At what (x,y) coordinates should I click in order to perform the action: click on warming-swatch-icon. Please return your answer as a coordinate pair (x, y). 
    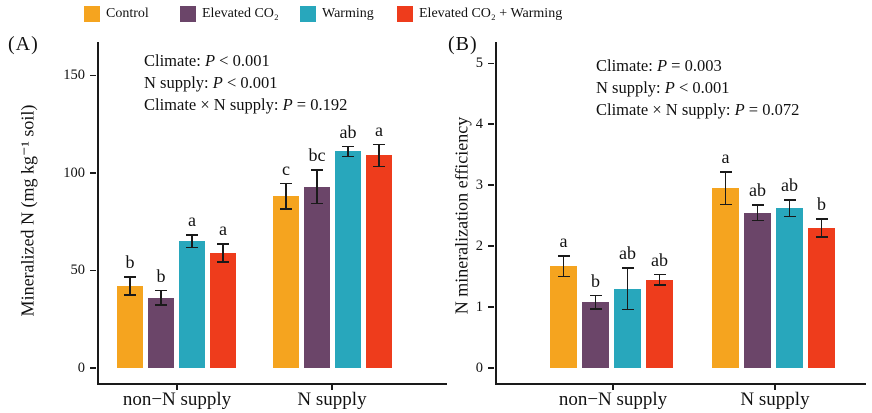
    Looking at the image, I should click on (308, 14).